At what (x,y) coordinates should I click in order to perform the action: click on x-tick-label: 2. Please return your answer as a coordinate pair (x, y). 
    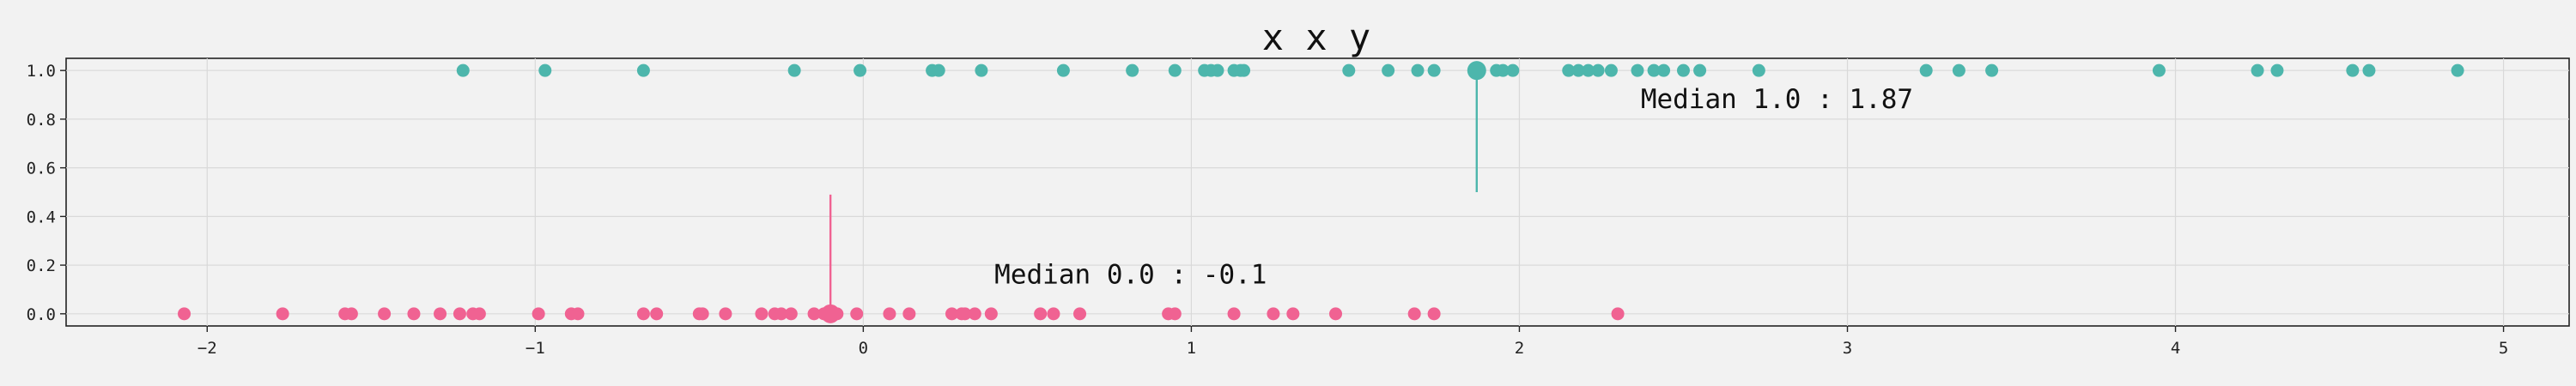
    Looking at the image, I should click on (1519, 348).